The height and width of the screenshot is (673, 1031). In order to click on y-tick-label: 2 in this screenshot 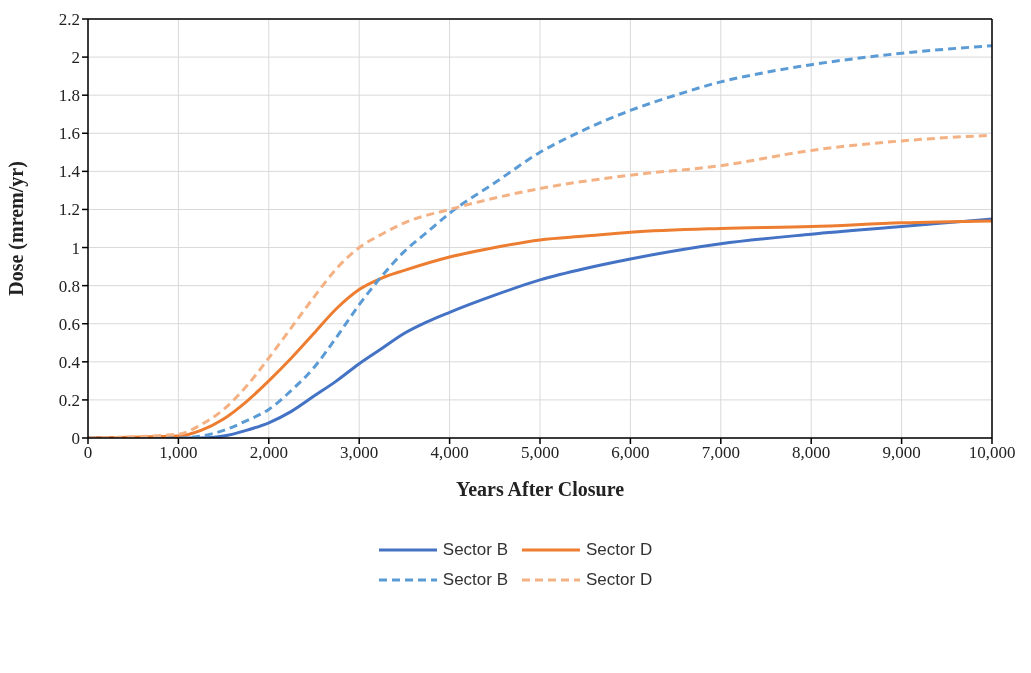, I will do `click(75, 58)`.